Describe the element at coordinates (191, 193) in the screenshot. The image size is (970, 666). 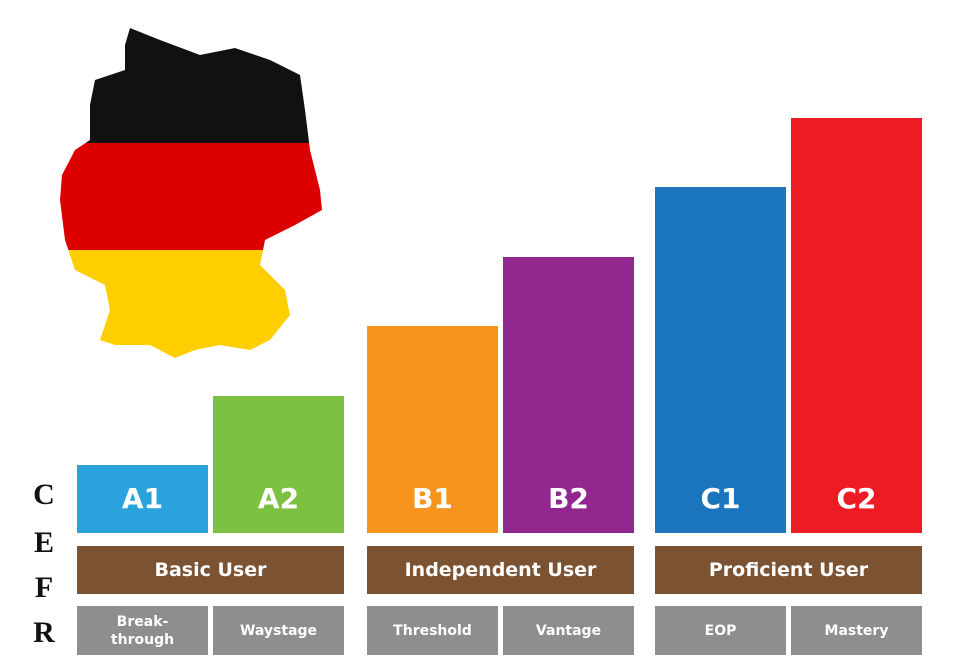
I see `germany-flag-map` at that location.